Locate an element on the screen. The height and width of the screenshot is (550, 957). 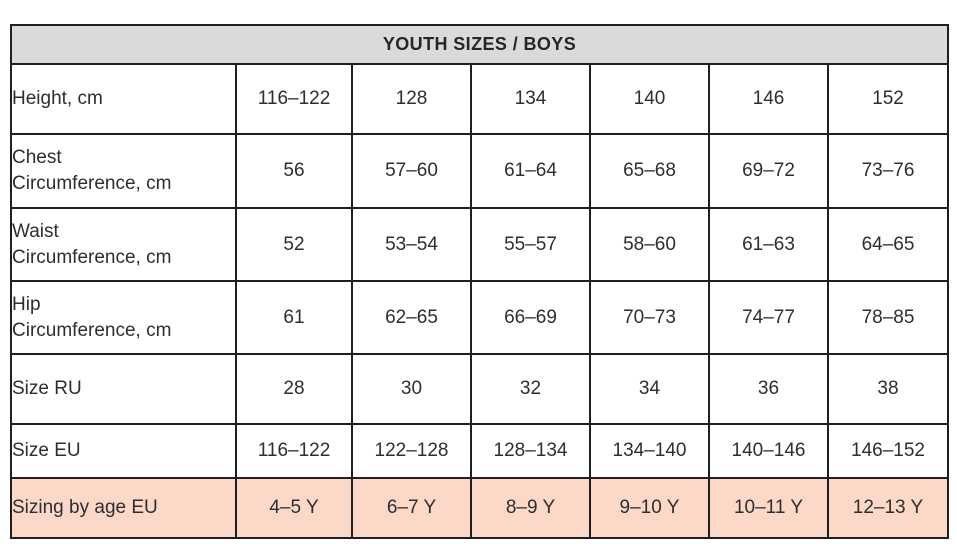
row-label: Height, cm is located at coordinates (123, 99).